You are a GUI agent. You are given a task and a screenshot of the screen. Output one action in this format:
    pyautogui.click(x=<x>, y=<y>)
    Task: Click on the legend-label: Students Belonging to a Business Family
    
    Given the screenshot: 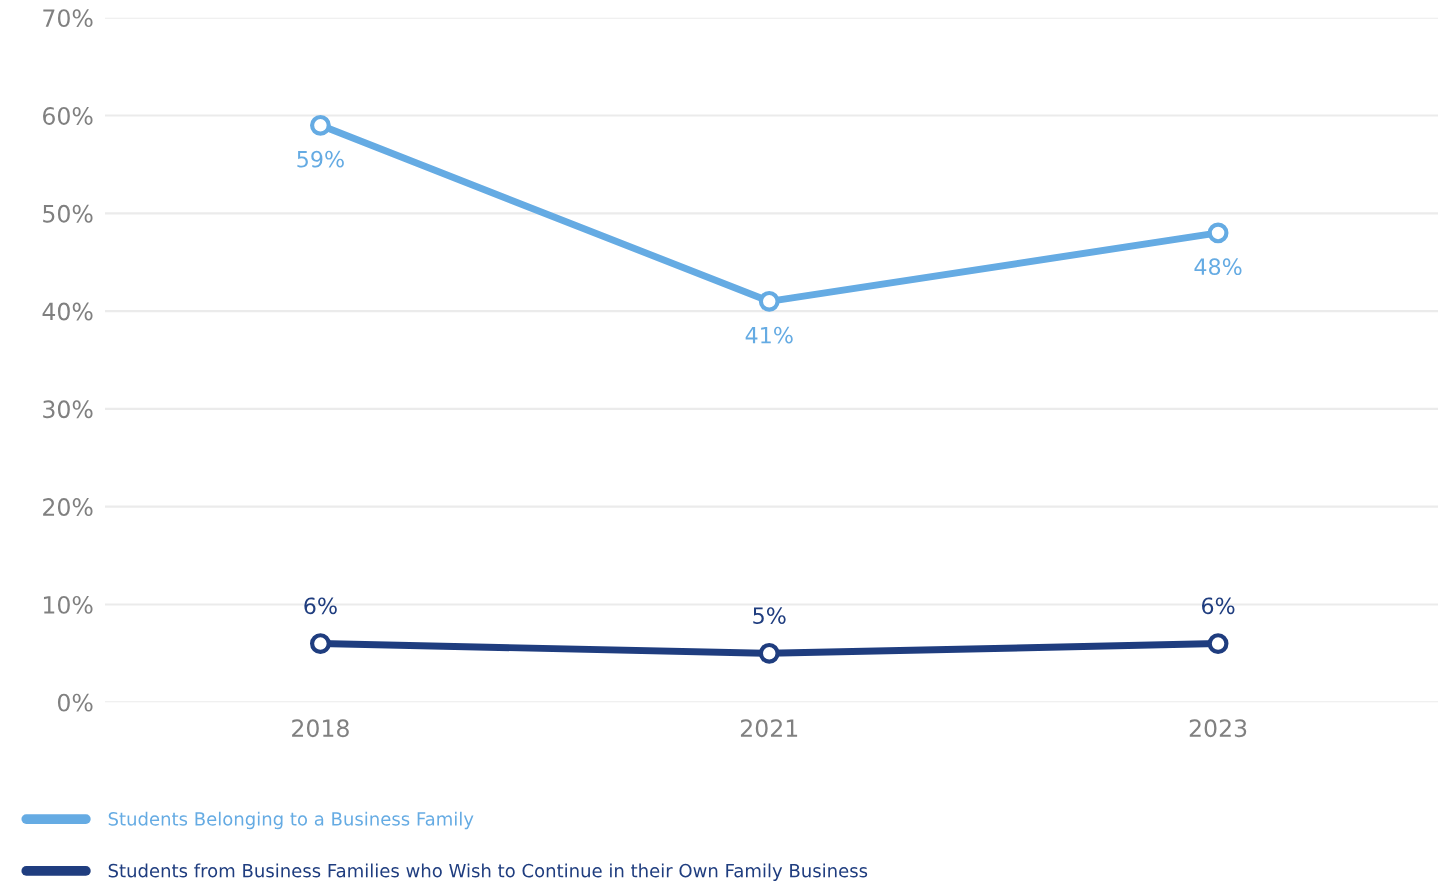 What is the action you would take?
    pyautogui.click(x=291, y=820)
    